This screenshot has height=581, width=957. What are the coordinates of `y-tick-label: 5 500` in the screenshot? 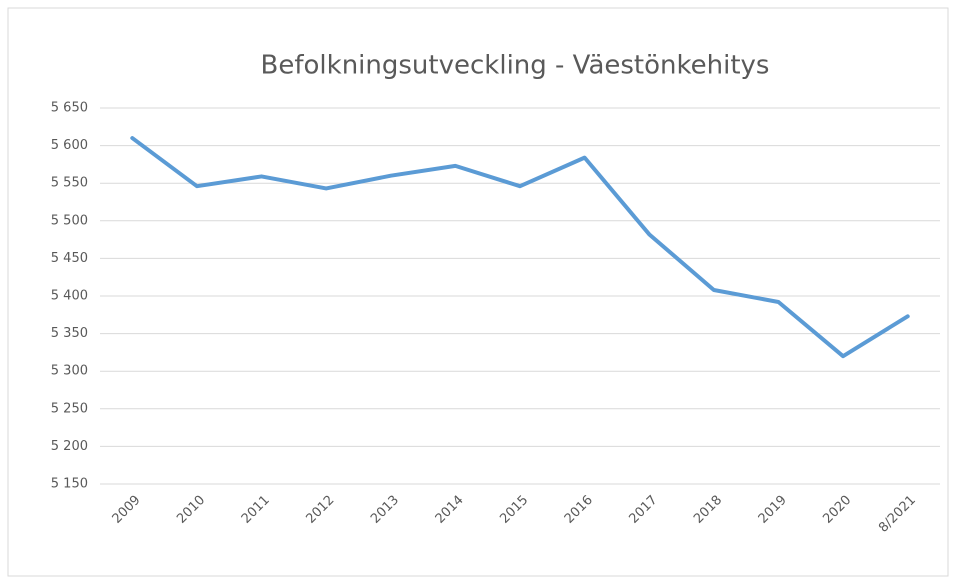 It's located at (69, 220).